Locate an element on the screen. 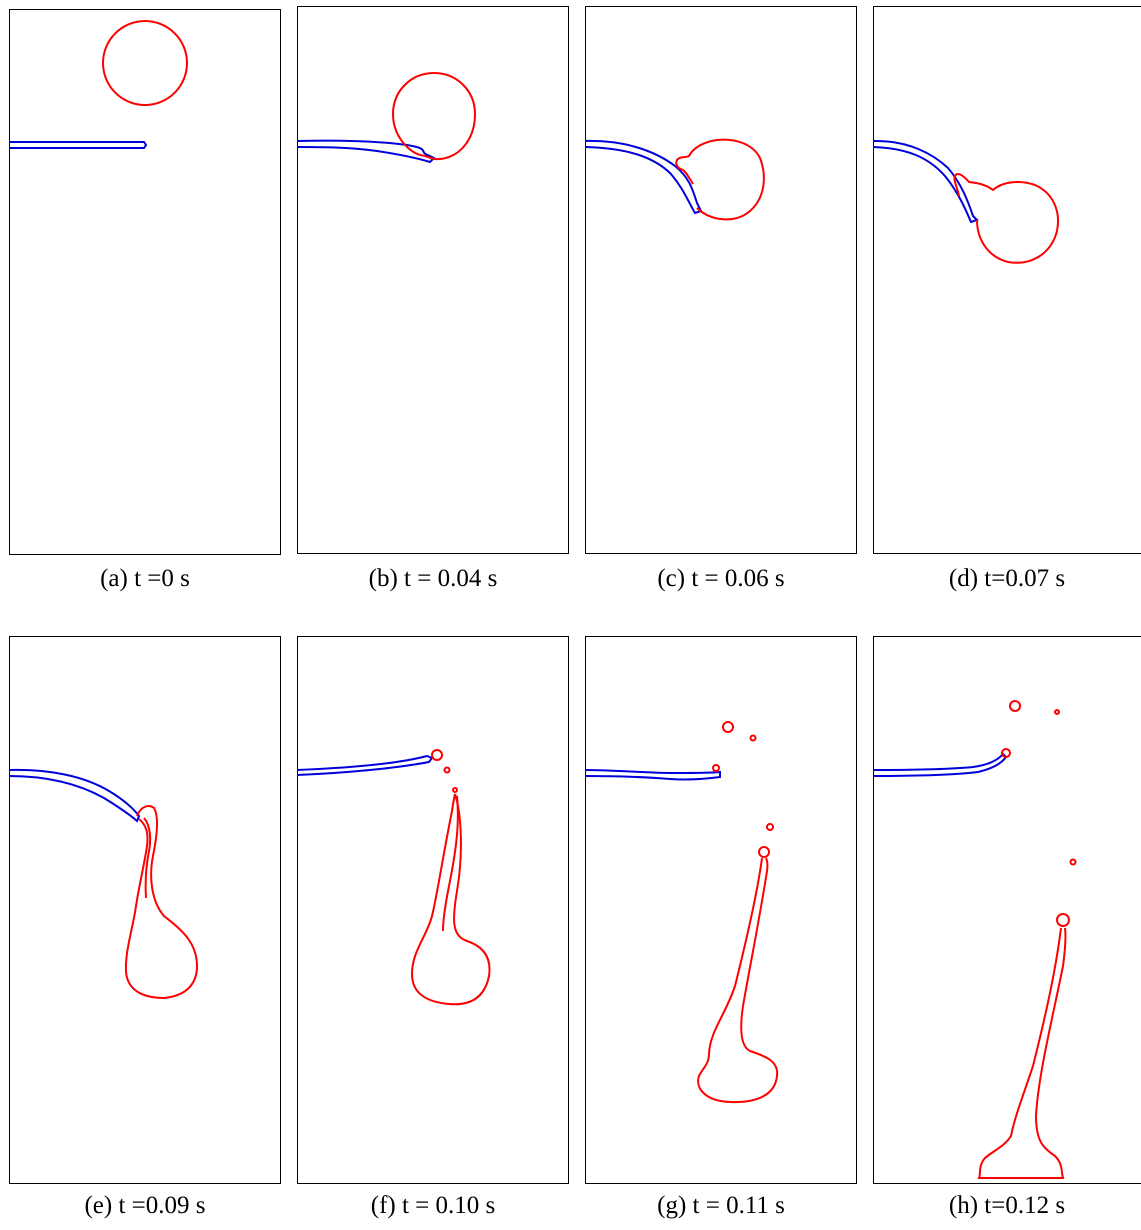 The height and width of the screenshot is (1230, 1141). caption-f: (f) t = 0.10 s is located at coordinates (433, 1205).